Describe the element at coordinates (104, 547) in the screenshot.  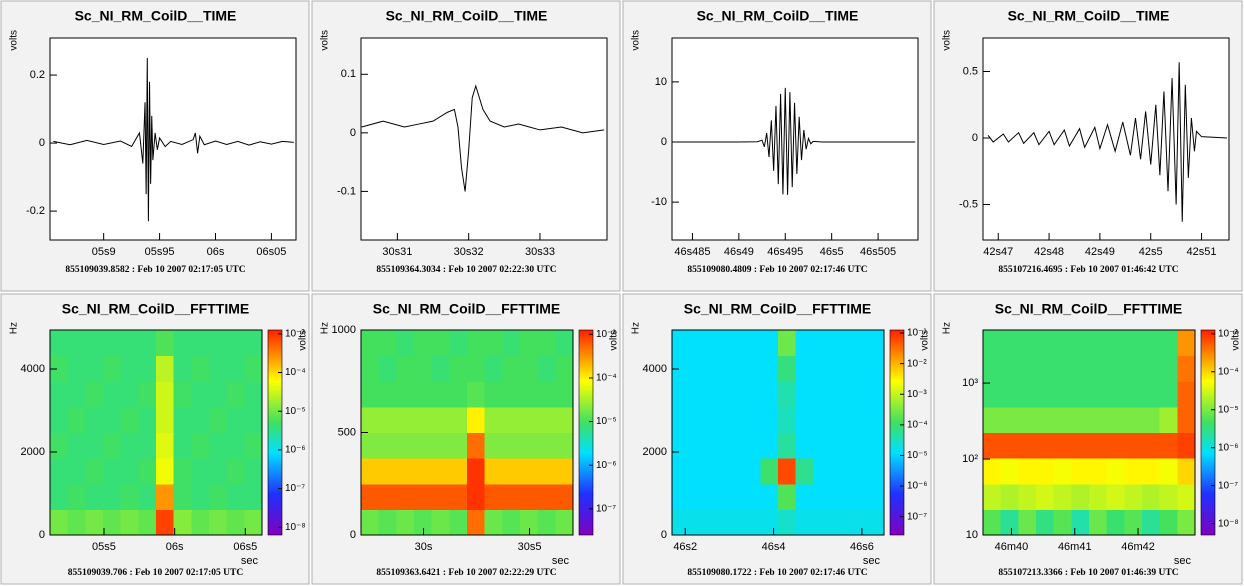
I see `x-tick-label: 05s5` at that location.